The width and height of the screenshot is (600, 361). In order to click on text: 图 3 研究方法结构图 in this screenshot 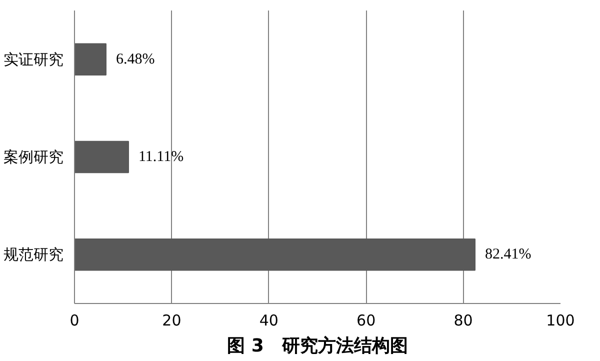, I will do `click(317, 346)`.